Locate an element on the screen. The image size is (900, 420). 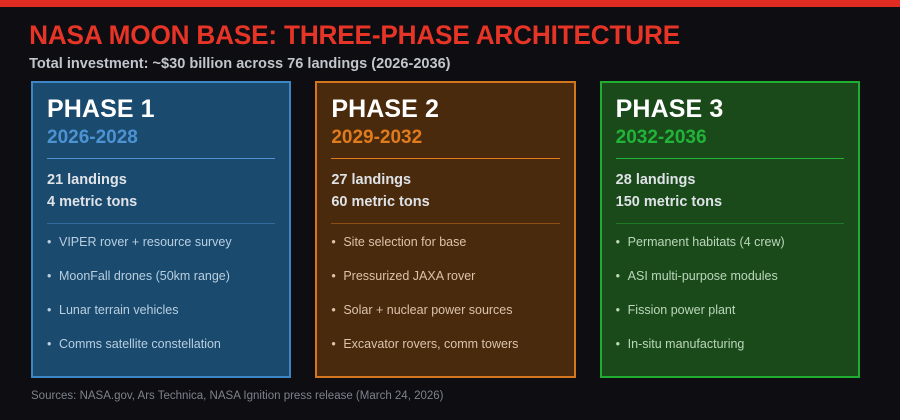
list-item: • Fission power plant is located at coordinates (730, 310).